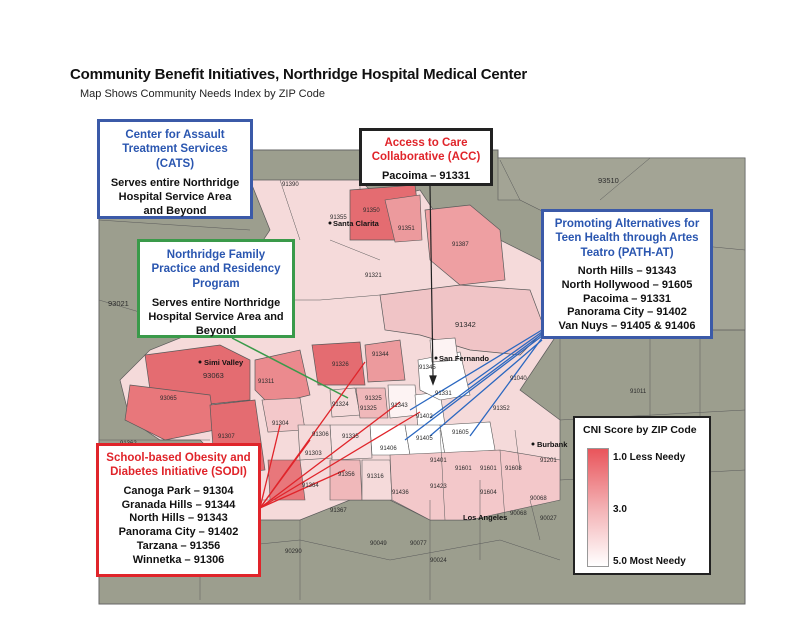 This screenshot has width=800, height=619. What do you see at coordinates (216, 283) in the screenshot?
I see `nfp-title-3: Program` at bounding box center [216, 283].